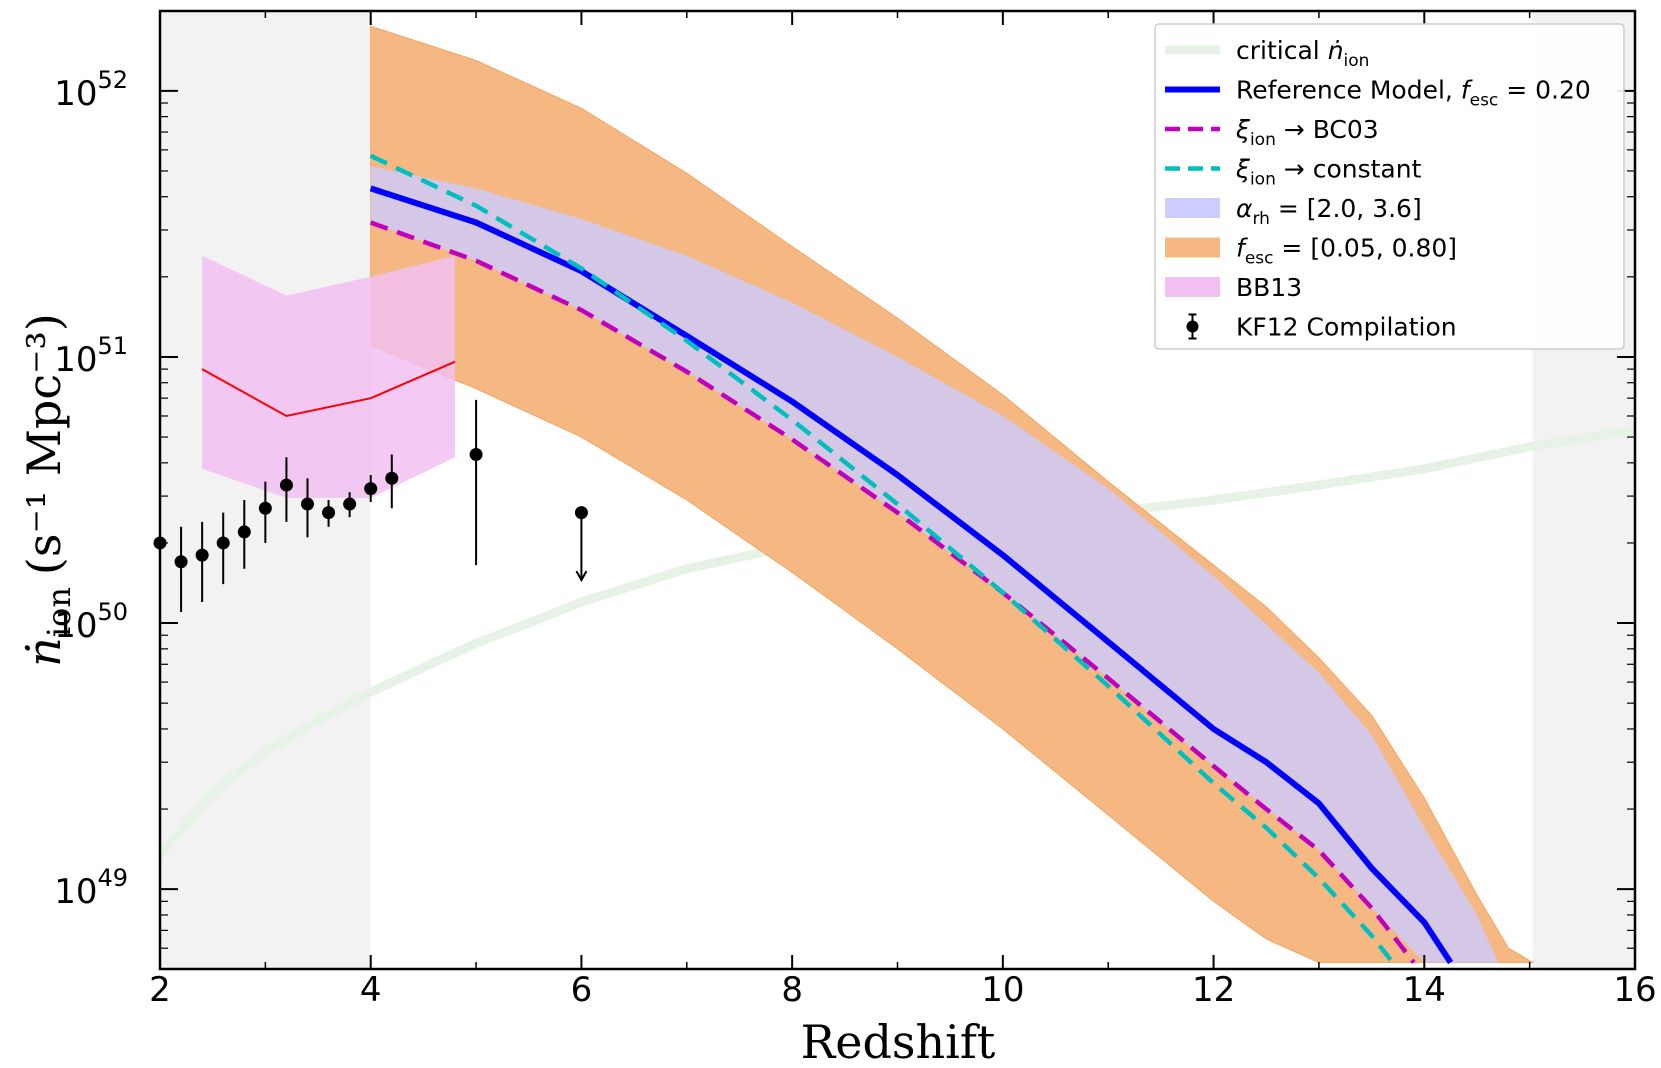 The width and height of the screenshot is (1661, 1068). I want to click on x-tick-label: 10, so click(1002, 990).